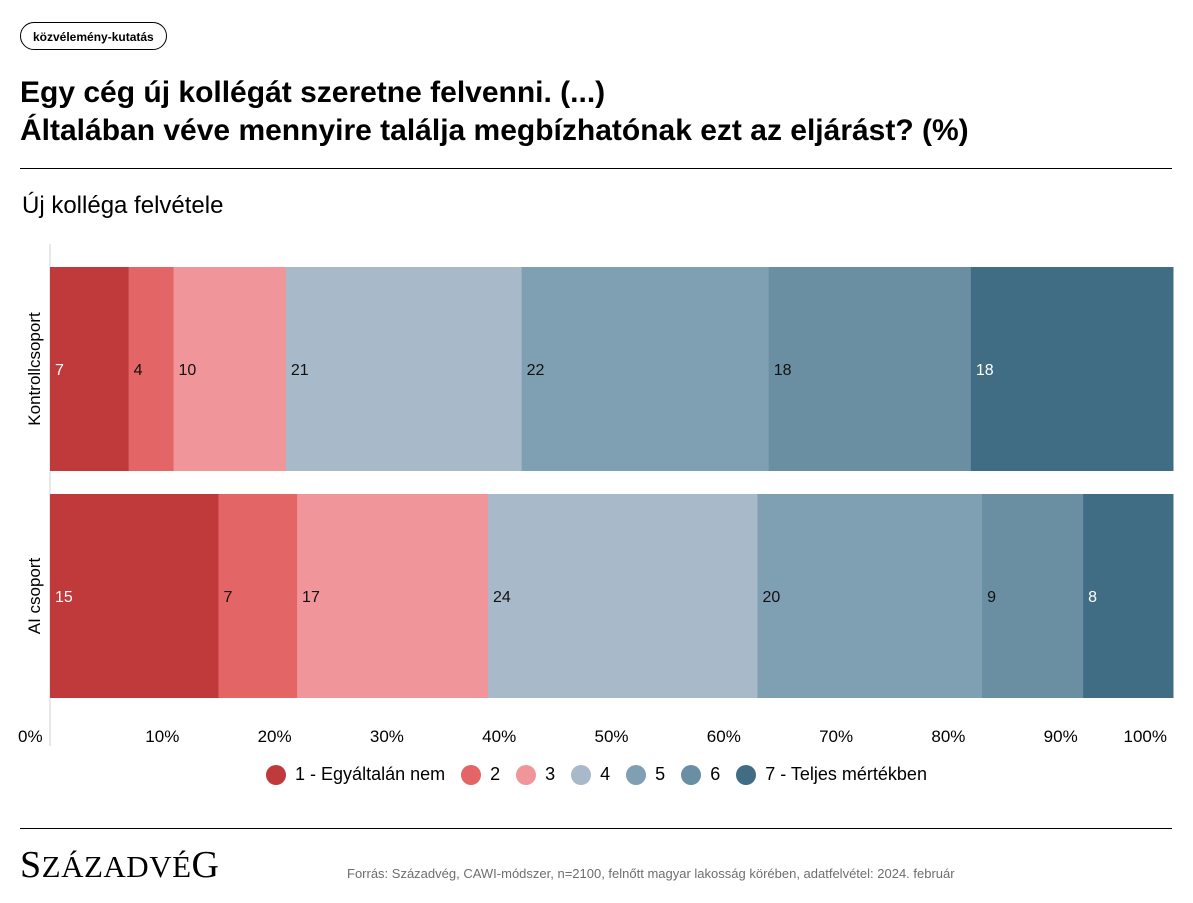  Describe the element at coordinates (311, 597) in the screenshot. I see `data-label: 17` at that location.